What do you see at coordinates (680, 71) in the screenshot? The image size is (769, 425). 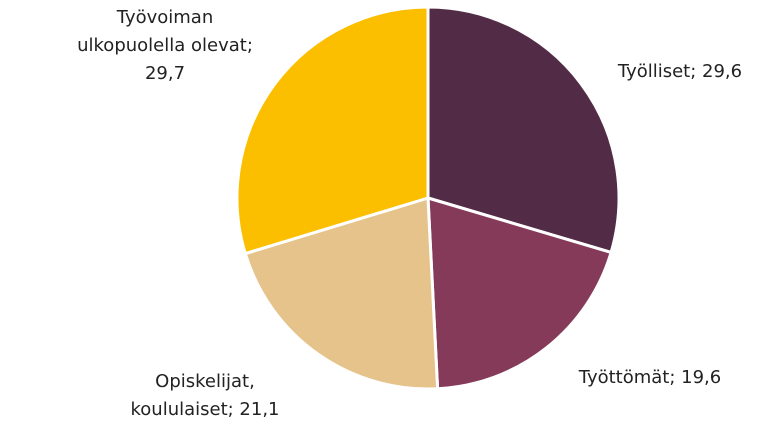 I see `data-label: Työlliset; 29,6` at bounding box center [680, 71].